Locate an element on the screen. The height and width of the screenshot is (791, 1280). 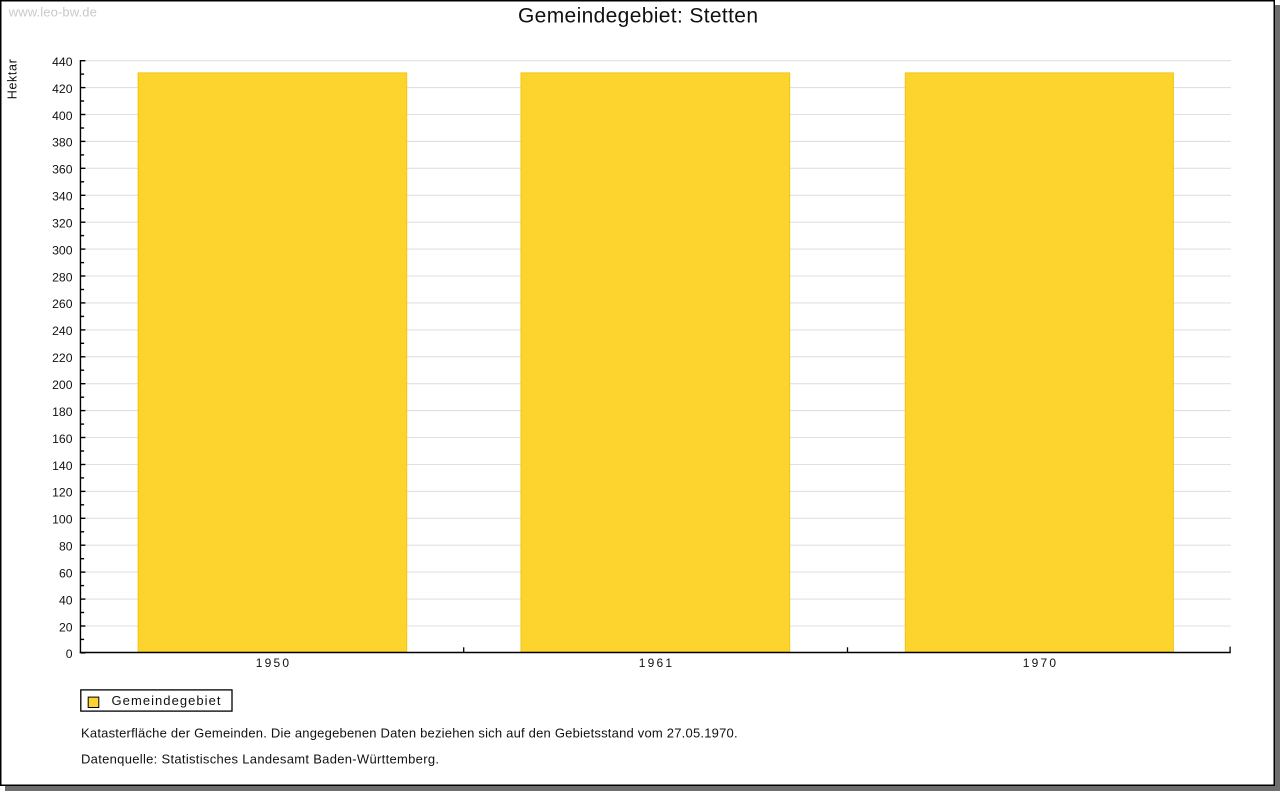
svg-text: 240 is located at coordinates (62, 331).